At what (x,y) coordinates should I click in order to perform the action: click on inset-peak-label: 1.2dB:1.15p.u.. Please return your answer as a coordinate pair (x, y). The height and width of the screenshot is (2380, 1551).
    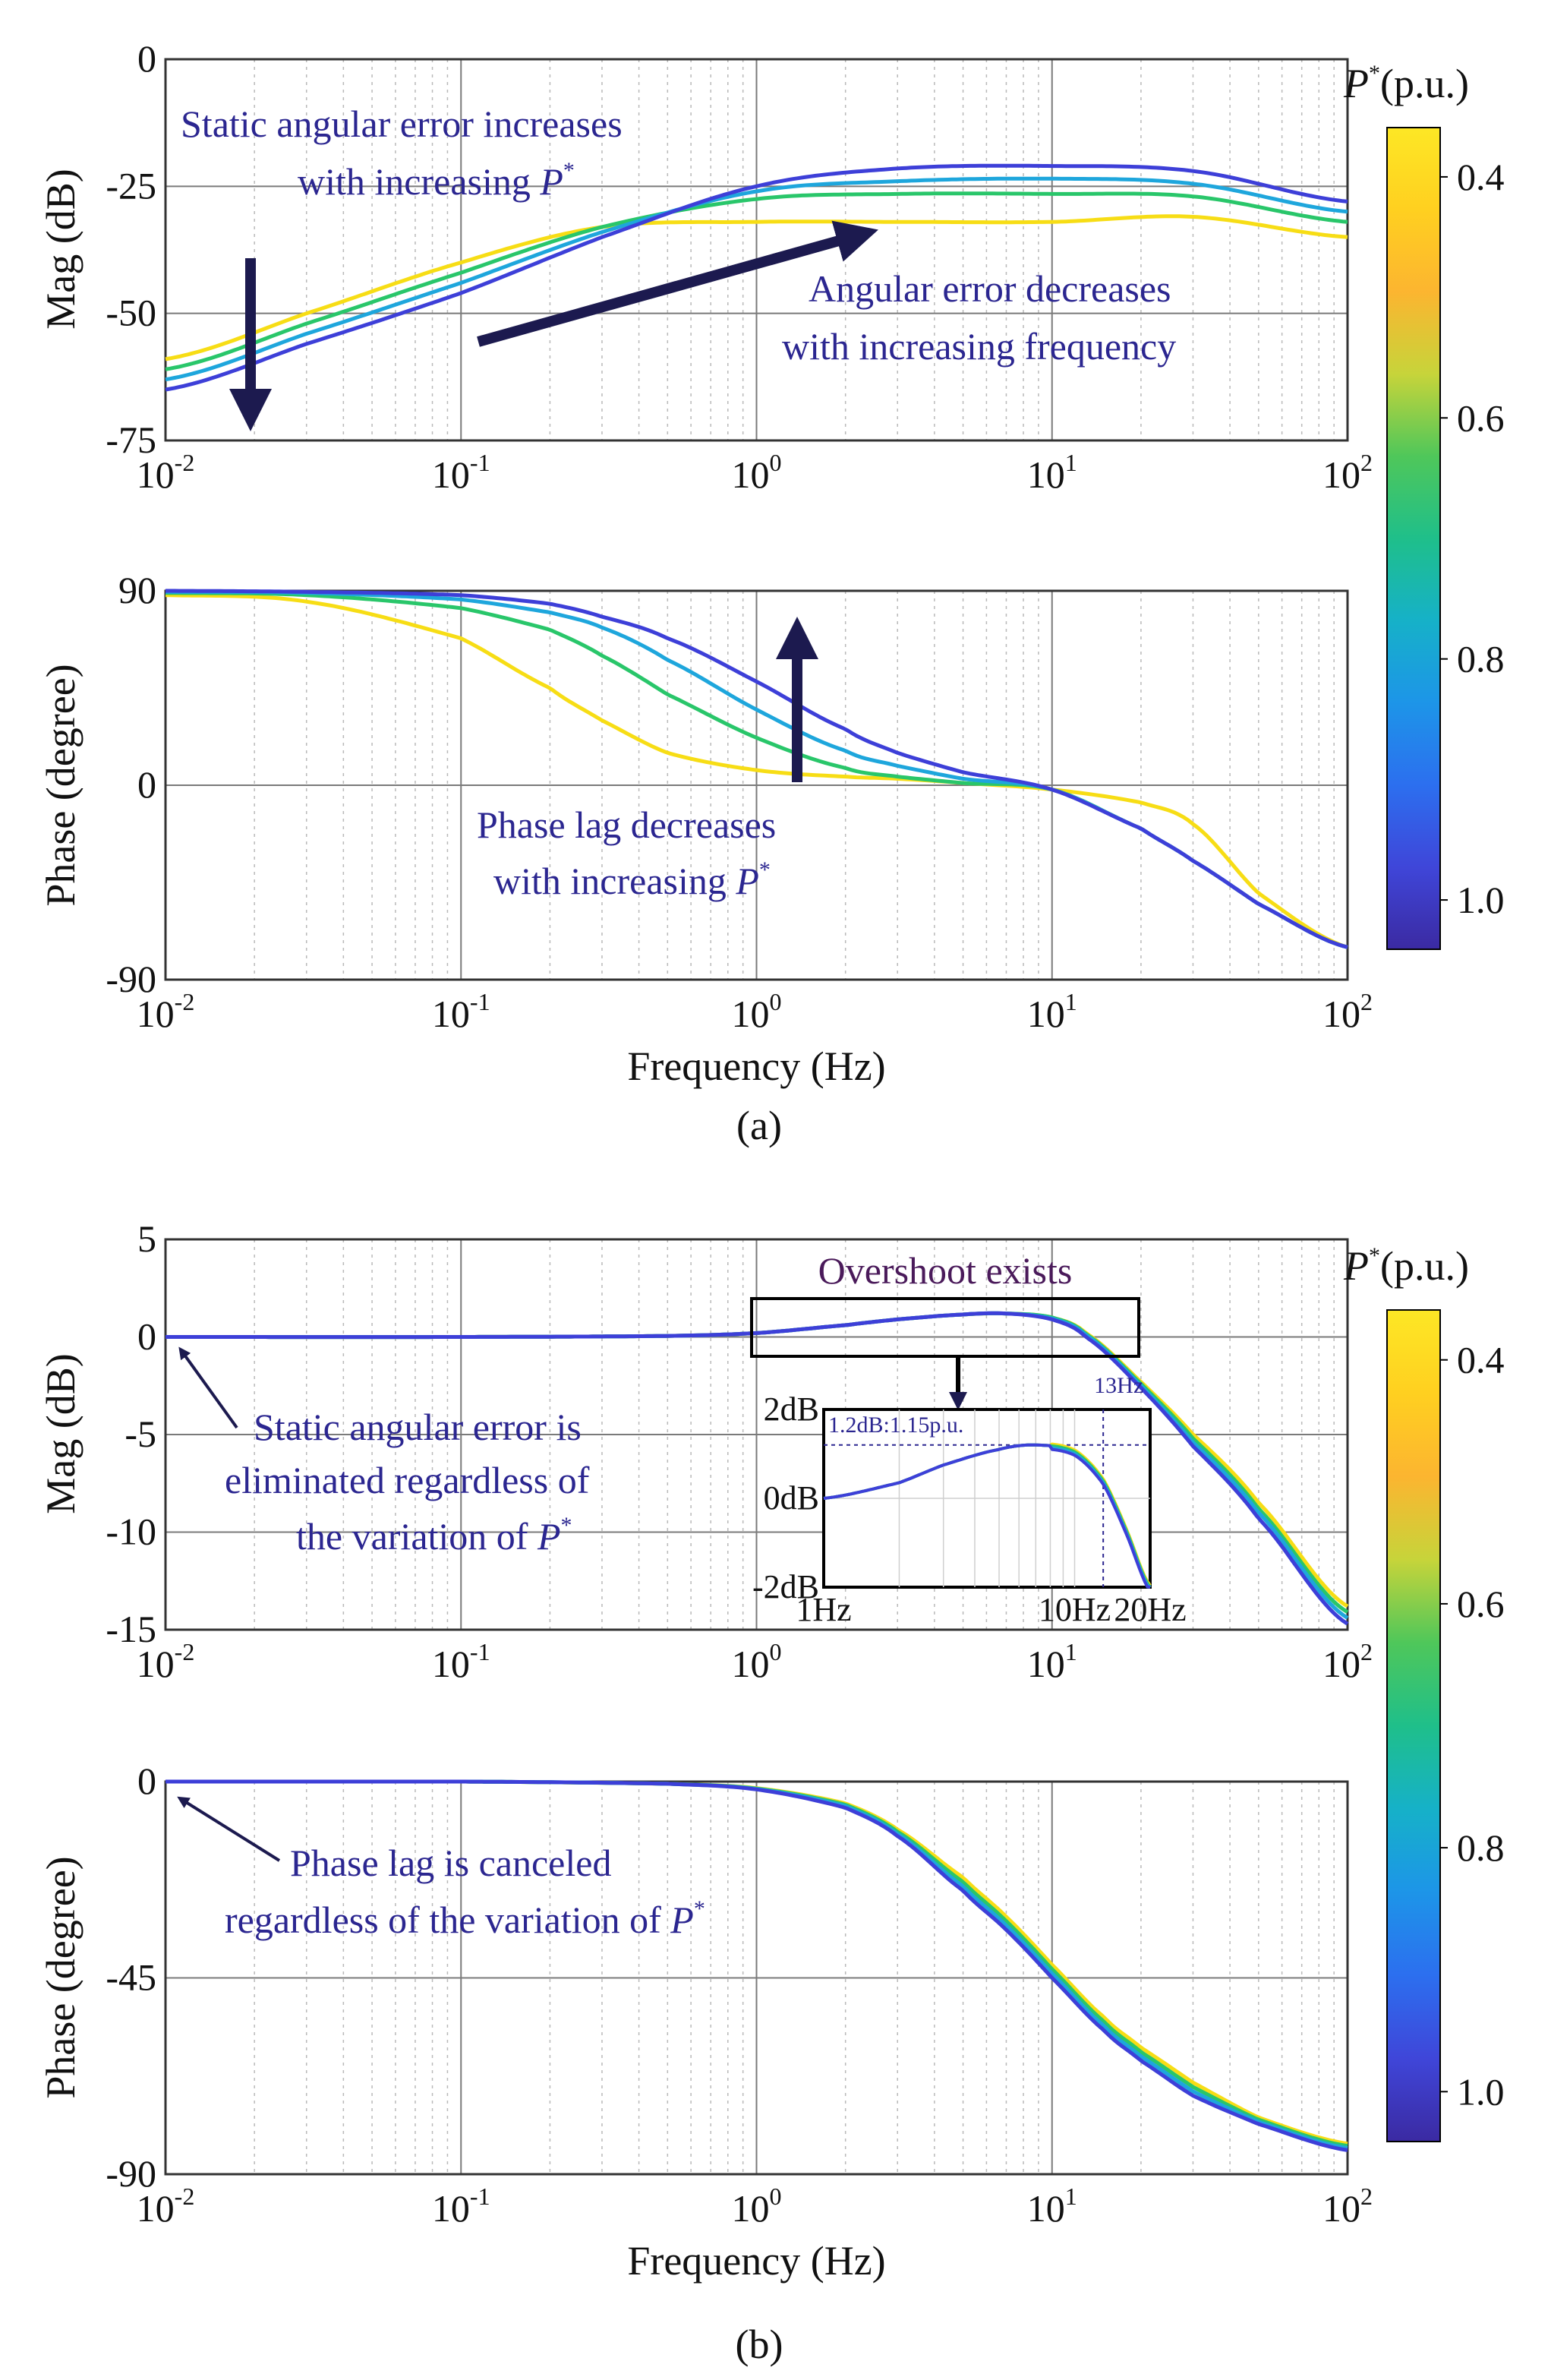
    Looking at the image, I should click on (895, 1425).